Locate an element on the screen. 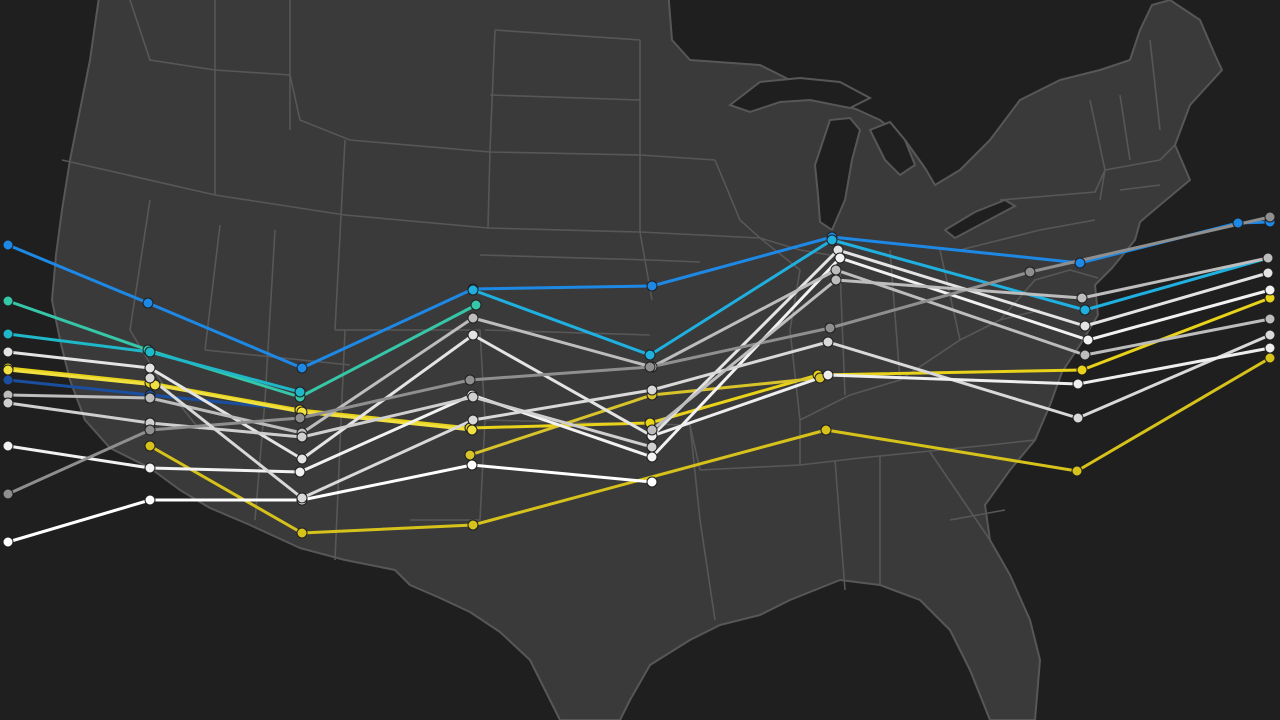  lake-michigan is located at coordinates (837, 174).